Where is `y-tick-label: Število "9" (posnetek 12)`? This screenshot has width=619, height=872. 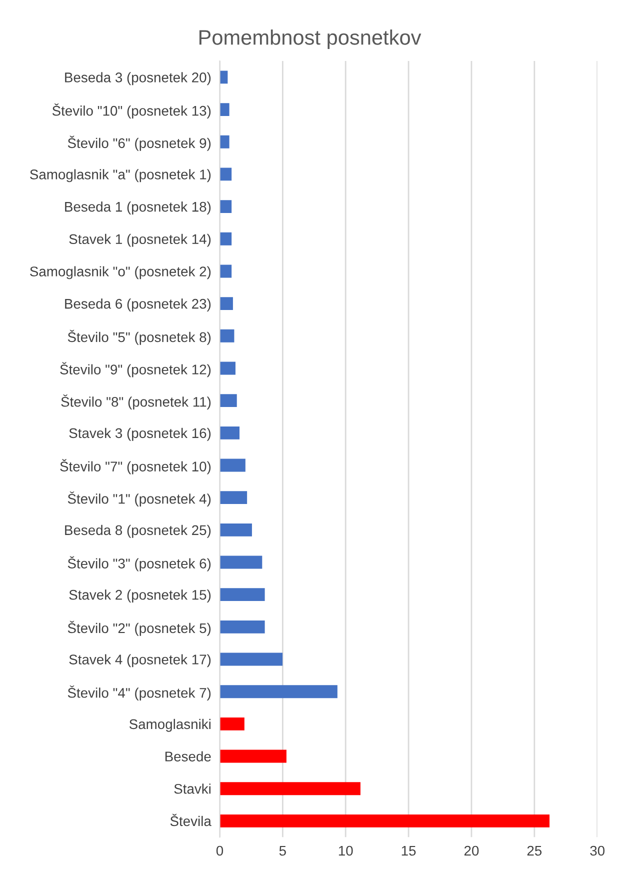
y-tick-label: Število "9" (posnetek 12) is located at coordinates (135, 370).